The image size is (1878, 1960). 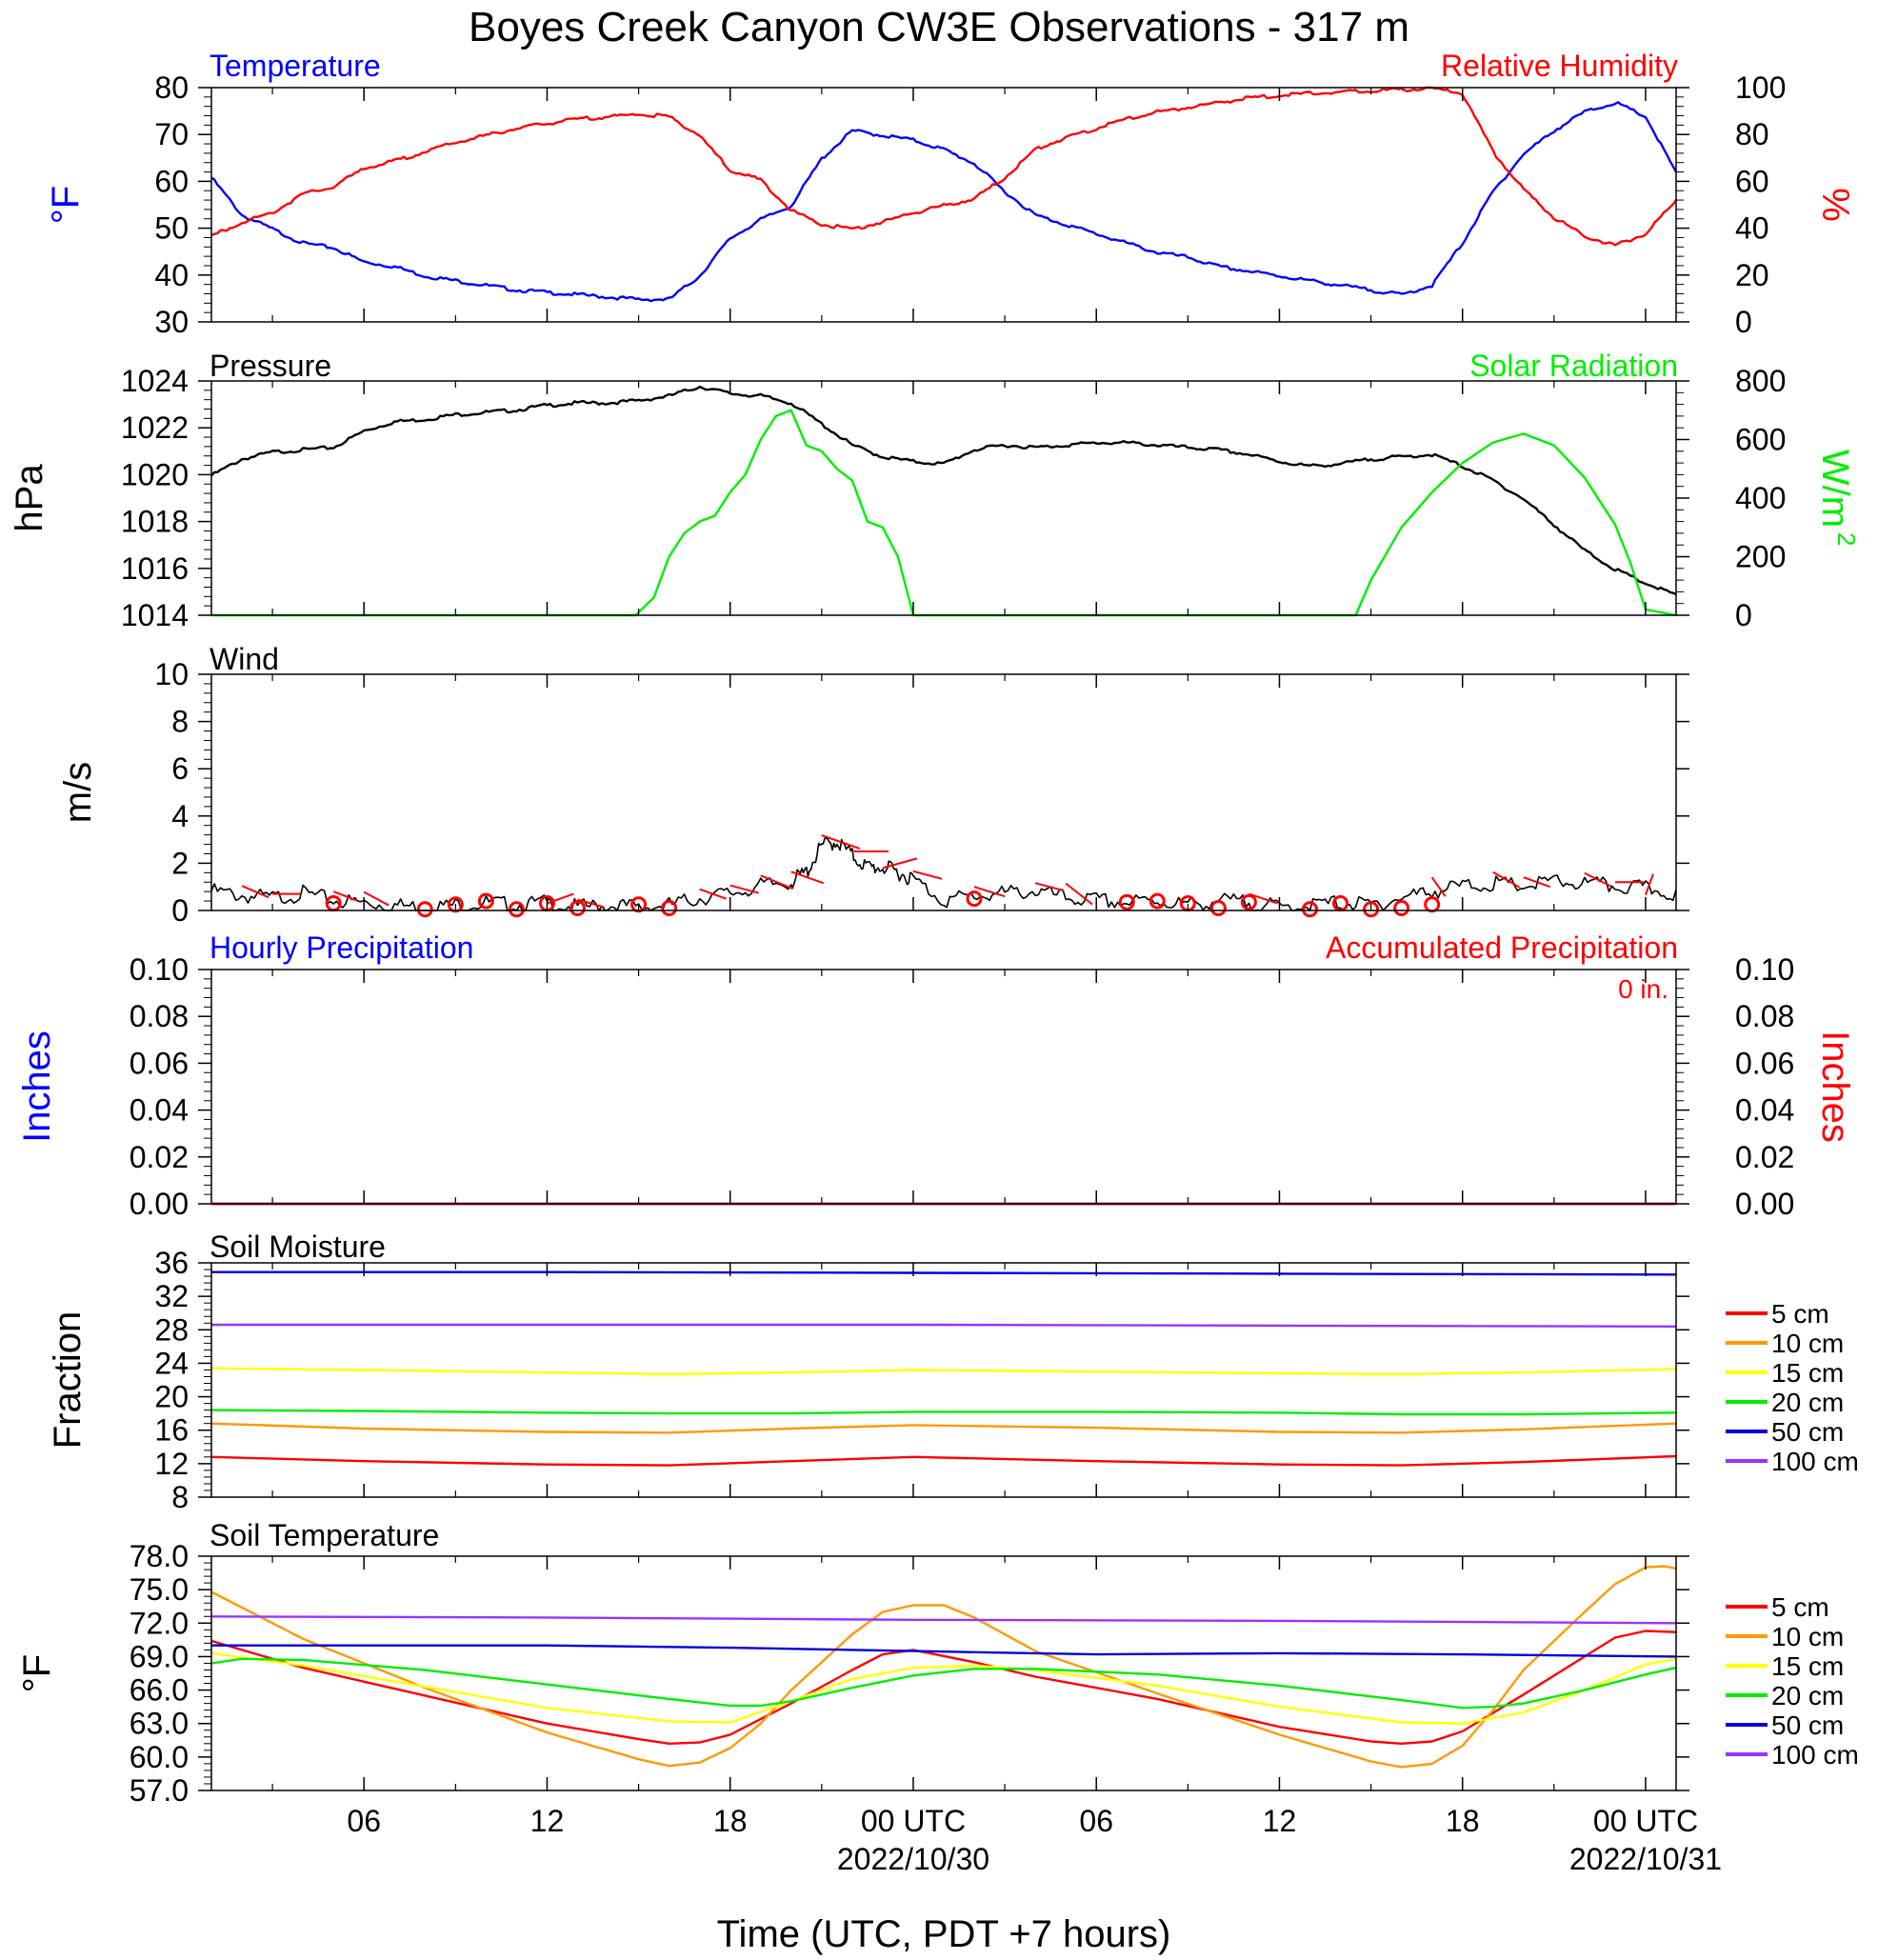 I want to click on date-label: 2022/10/31, so click(x=1645, y=1859).